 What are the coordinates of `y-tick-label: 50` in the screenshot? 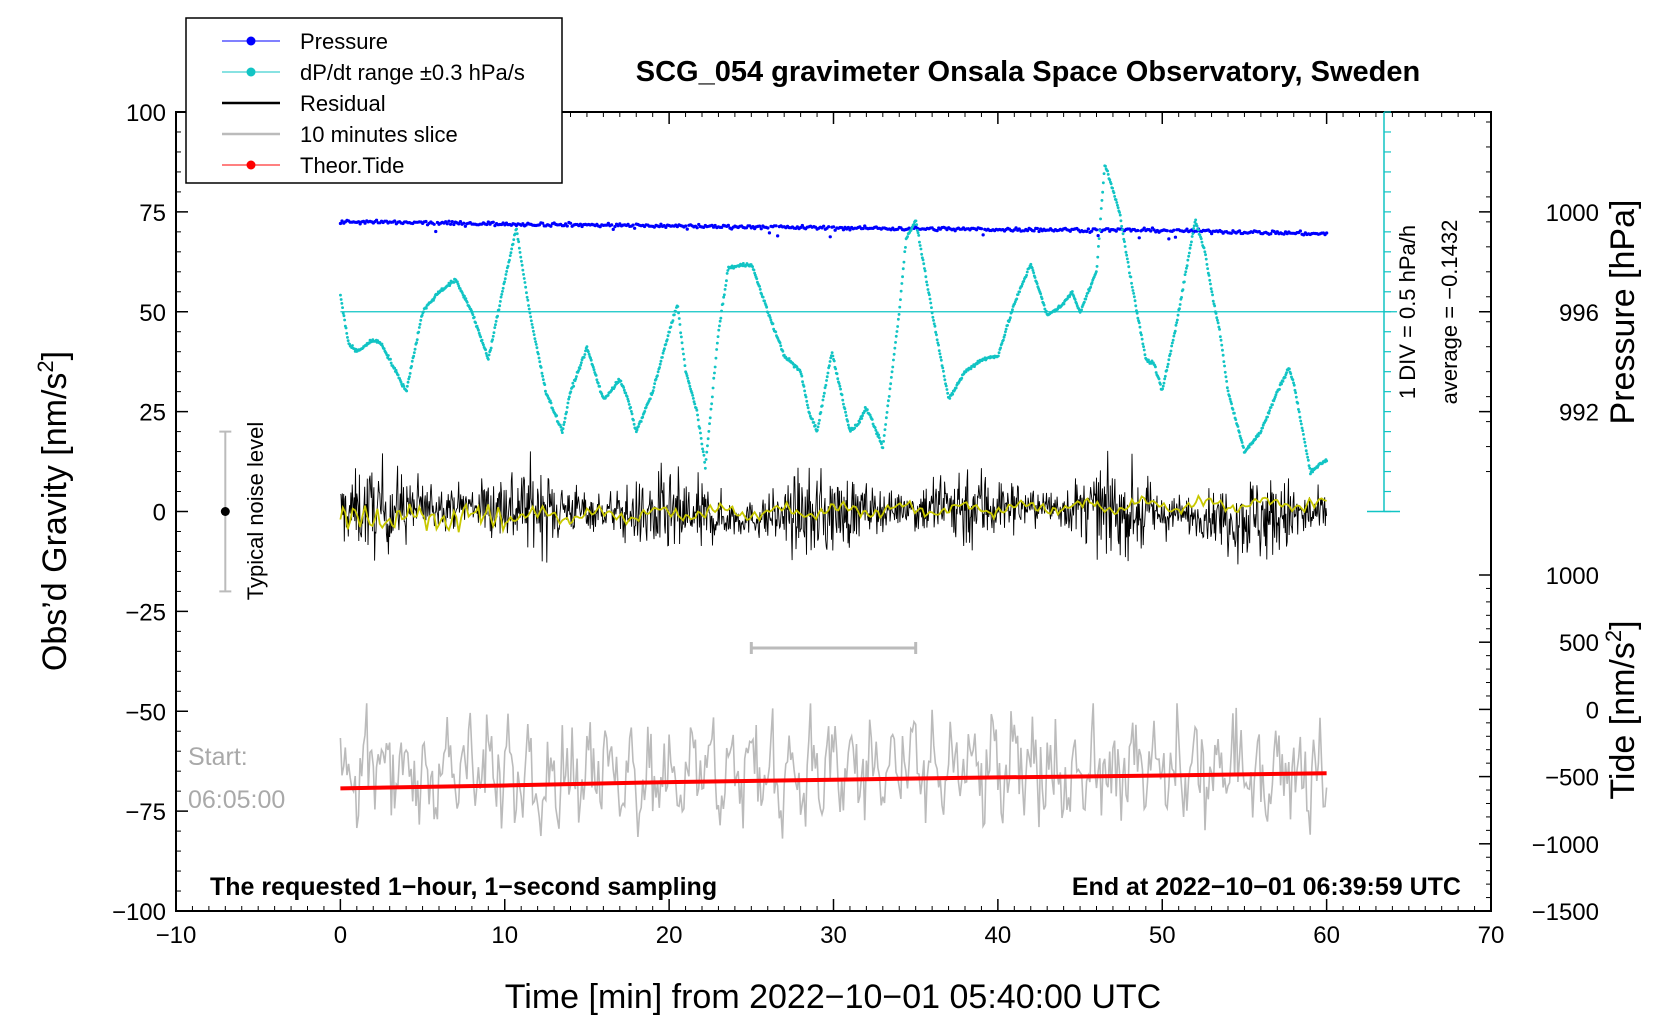 It's located at (152, 313).